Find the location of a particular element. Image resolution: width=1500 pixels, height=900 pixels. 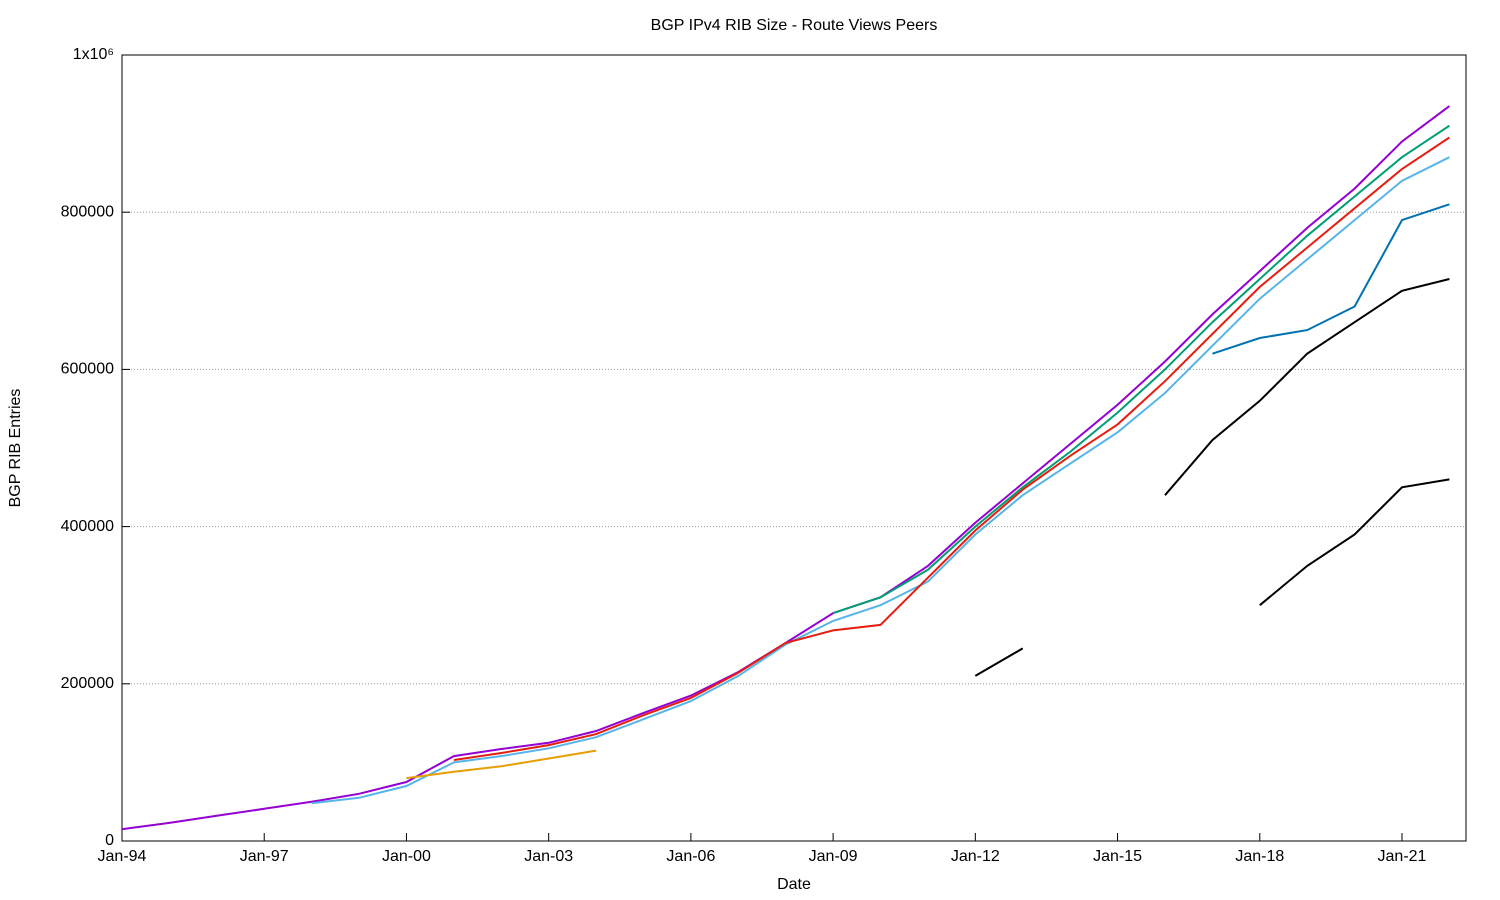

y-tick-label: 1x10⁶ is located at coordinates (93, 54).